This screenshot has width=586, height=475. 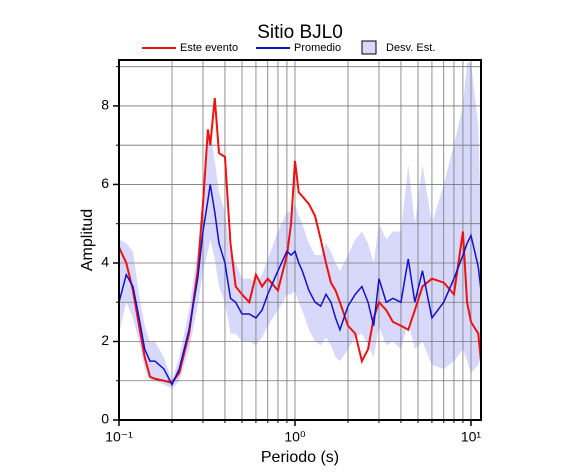 I want to click on y-tick-label: 2, so click(x=105, y=340).